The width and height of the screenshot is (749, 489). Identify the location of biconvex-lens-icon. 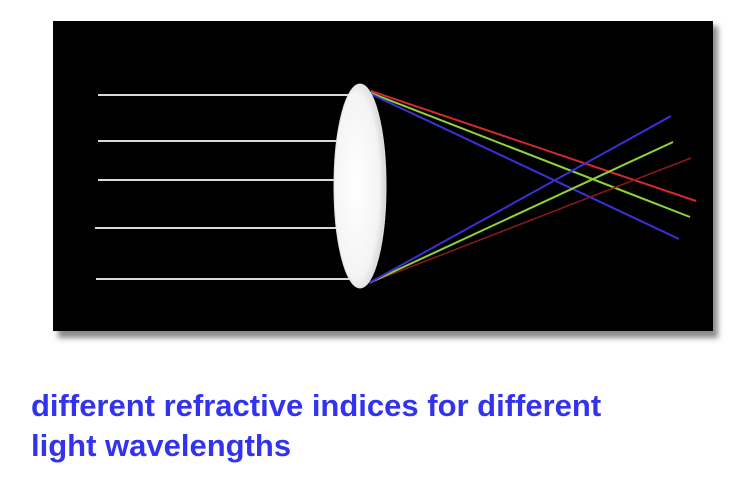
(360, 186).